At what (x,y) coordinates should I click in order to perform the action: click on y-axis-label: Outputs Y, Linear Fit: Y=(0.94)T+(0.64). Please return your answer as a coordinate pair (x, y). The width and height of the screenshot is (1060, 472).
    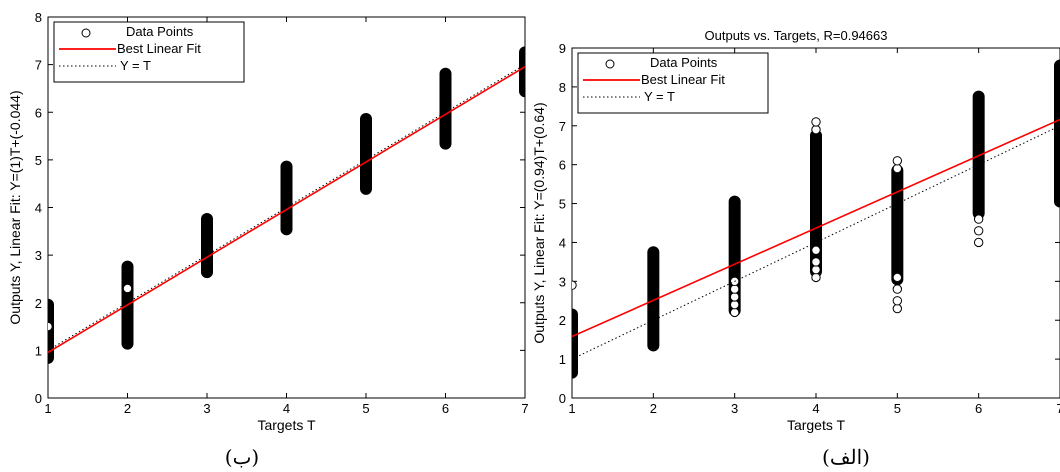
    Looking at the image, I should click on (539, 222).